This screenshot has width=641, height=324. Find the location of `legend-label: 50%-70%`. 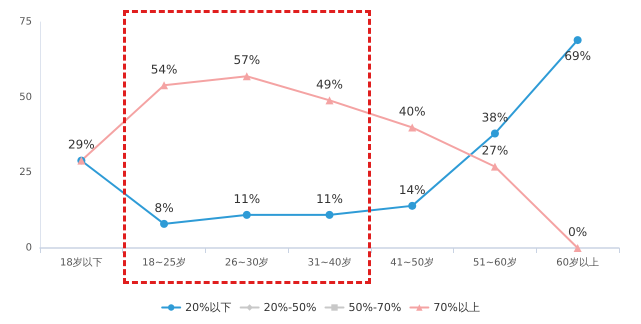

legend-label: 50%-70% is located at coordinates (375, 307).